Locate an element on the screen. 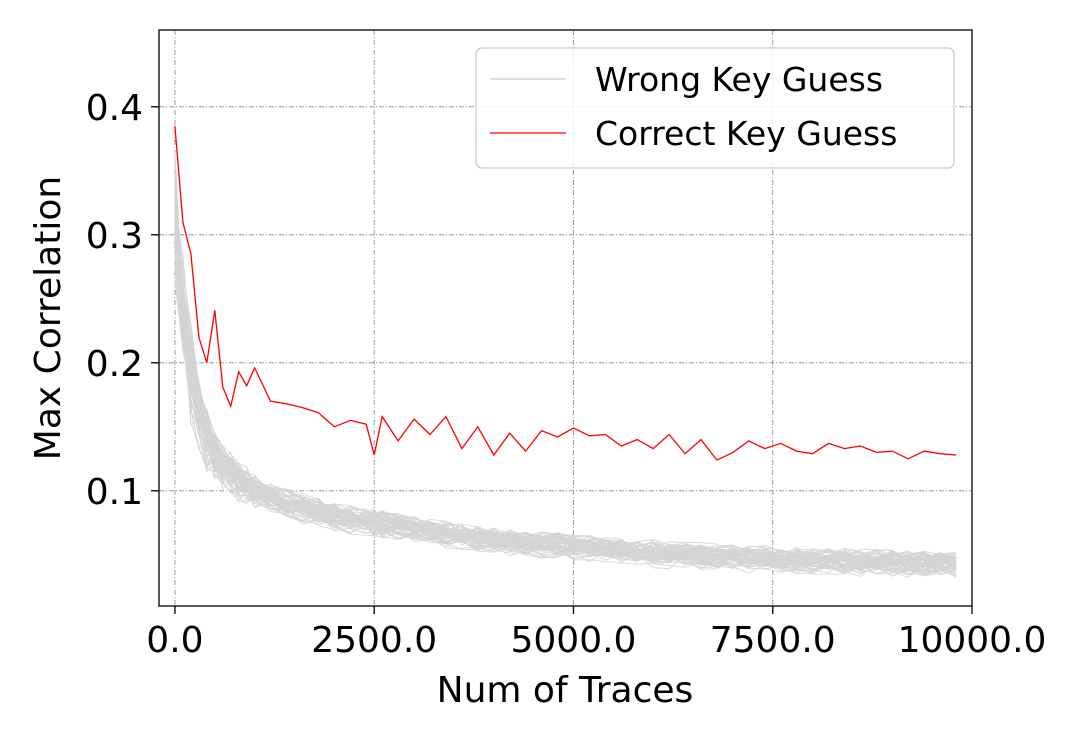  legend-label-correct: Correct Key Guess is located at coordinates (746, 133).